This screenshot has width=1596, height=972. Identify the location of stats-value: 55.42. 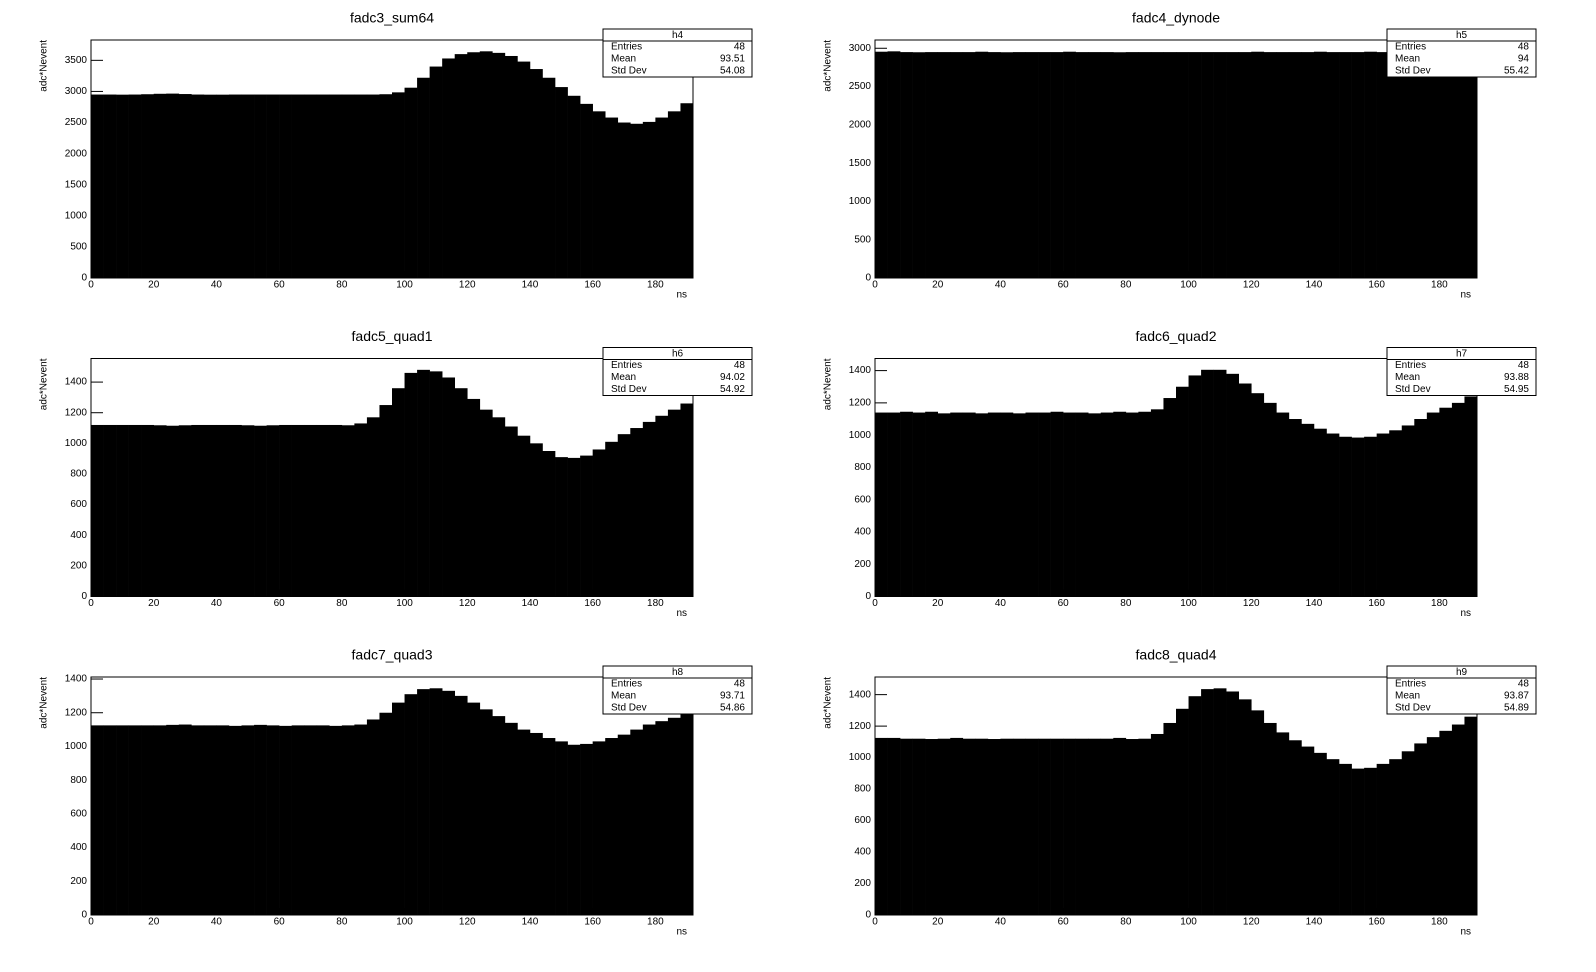
(1516, 71).